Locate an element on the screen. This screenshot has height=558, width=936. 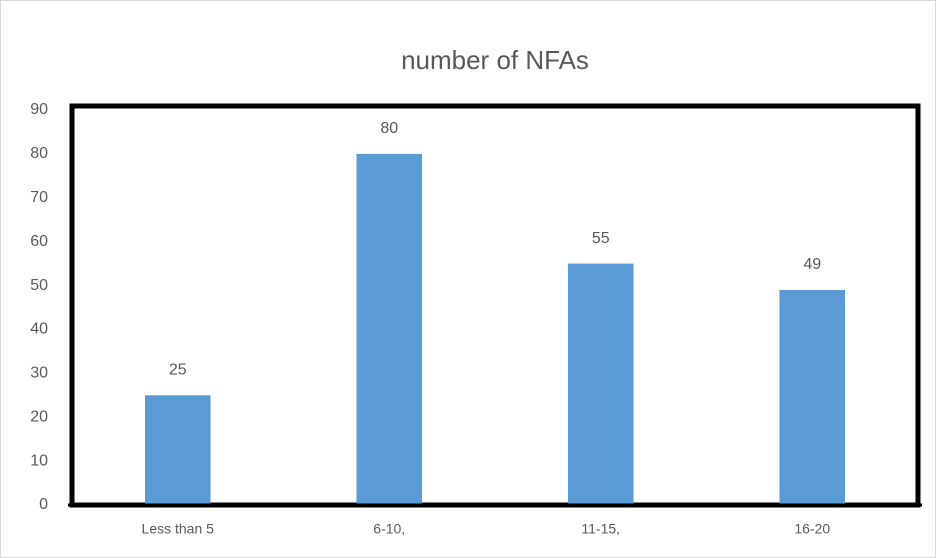
y-tick-label: 30 is located at coordinates (39, 373).